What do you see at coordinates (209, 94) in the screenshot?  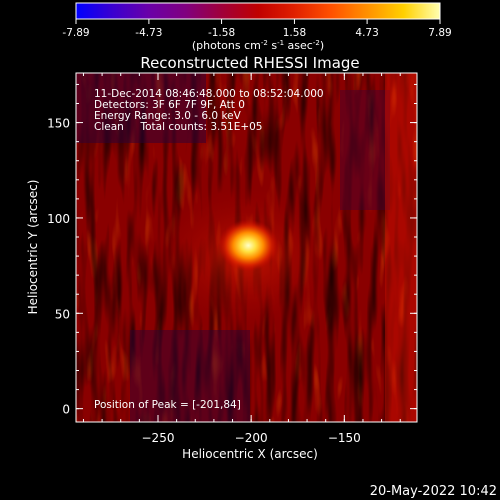 I see `annotation-time: 11-Dec-2014 08:46:48.000 to 08:52:04.000` at bounding box center [209, 94].